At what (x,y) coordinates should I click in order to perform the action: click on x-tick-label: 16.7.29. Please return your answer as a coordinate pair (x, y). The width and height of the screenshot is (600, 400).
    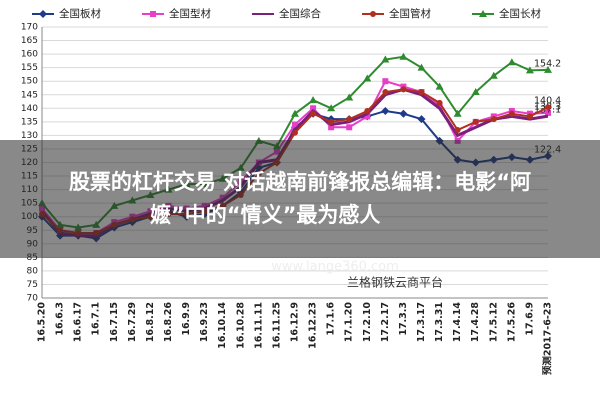
    Looking at the image, I should click on (132, 322).